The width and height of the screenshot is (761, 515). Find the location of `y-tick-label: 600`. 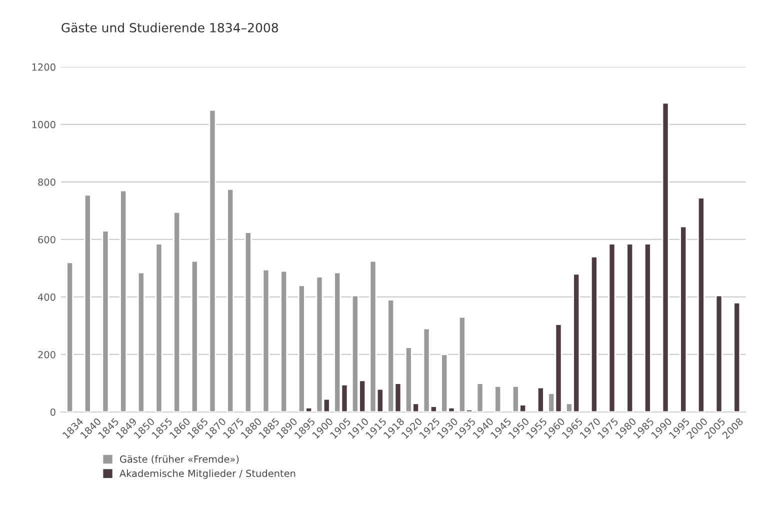

y-tick-label: 600 is located at coordinates (47, 240).